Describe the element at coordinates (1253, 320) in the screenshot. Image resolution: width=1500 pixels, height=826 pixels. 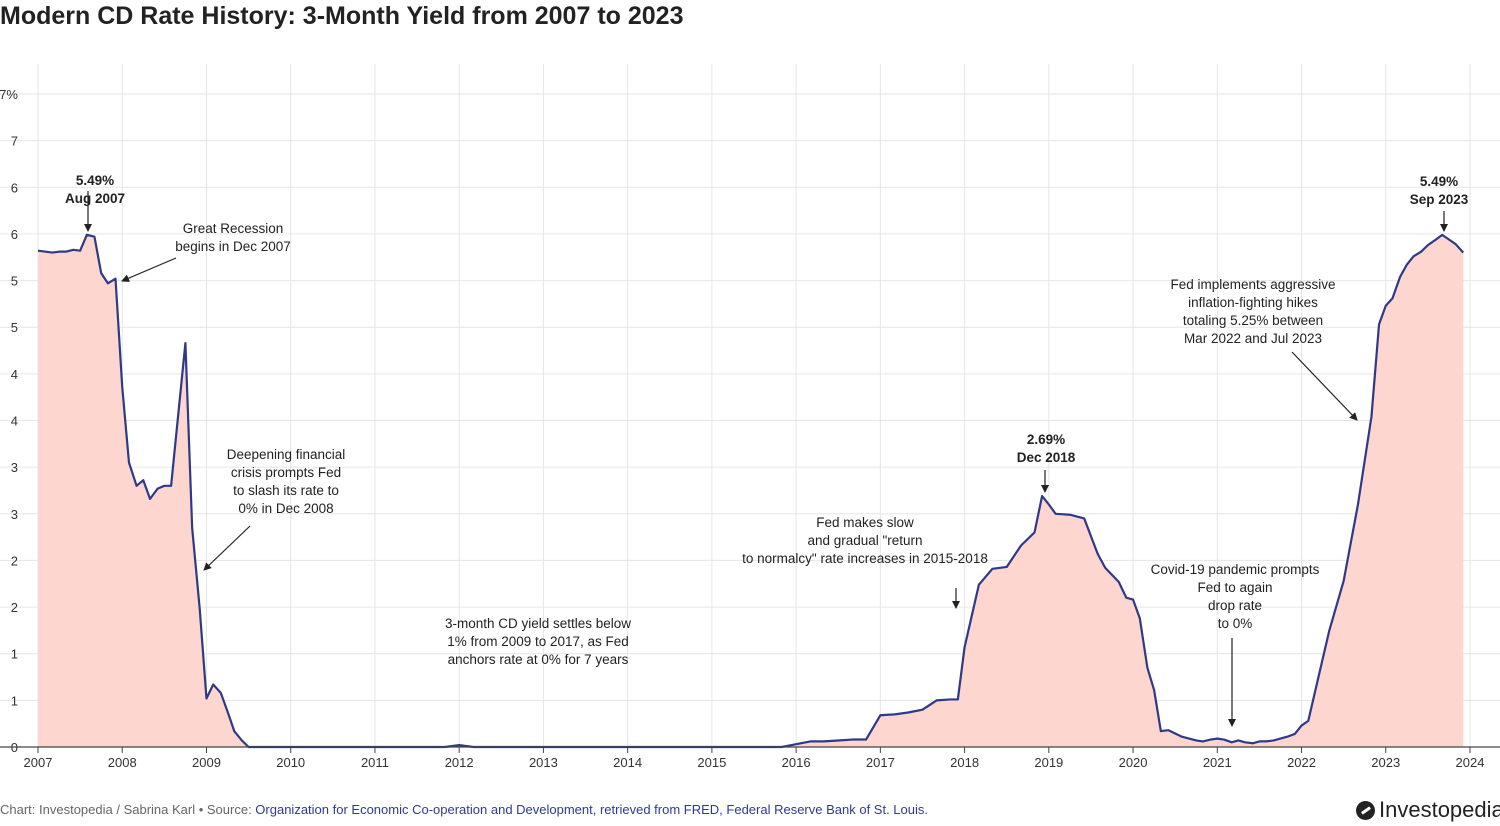
I see `annotation-line: totaling 5.25% between` at that location.